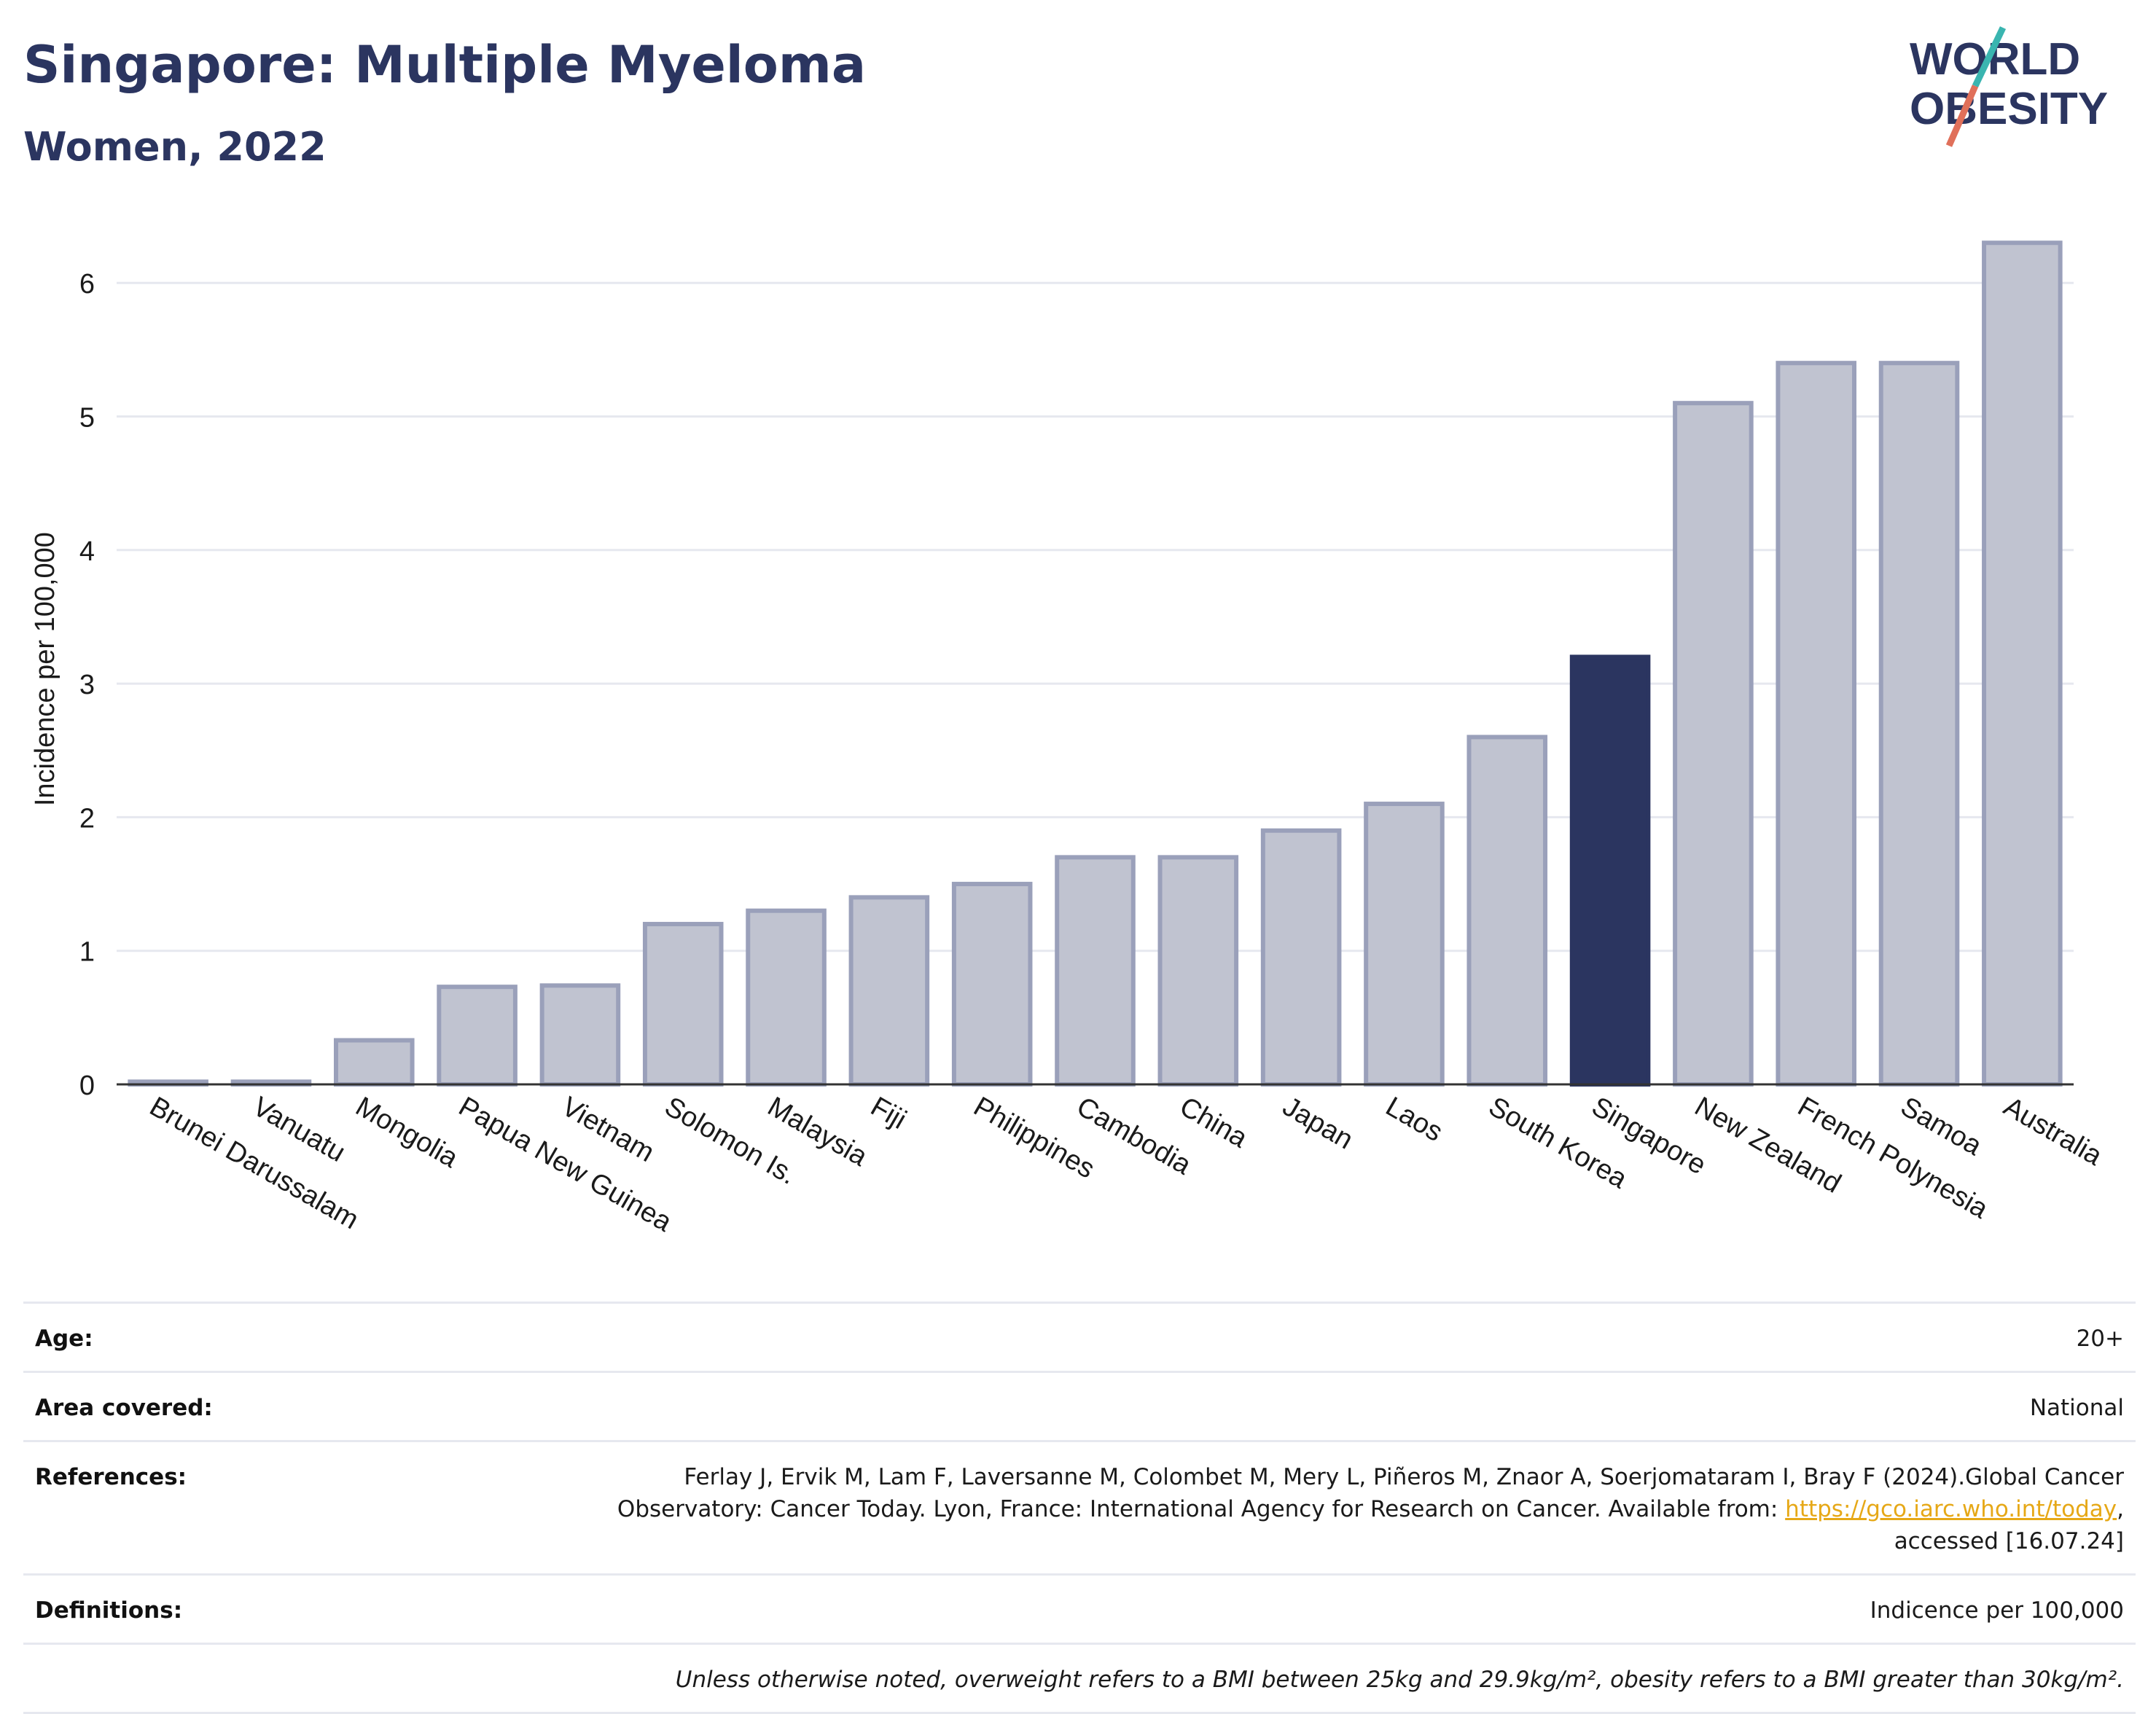 The image size is (2156, 1714). What do you see at coordinates (1319, 1123) in the screenshot?
I see `x-tick-label: Japan` at bounding box center [1319, 1123].